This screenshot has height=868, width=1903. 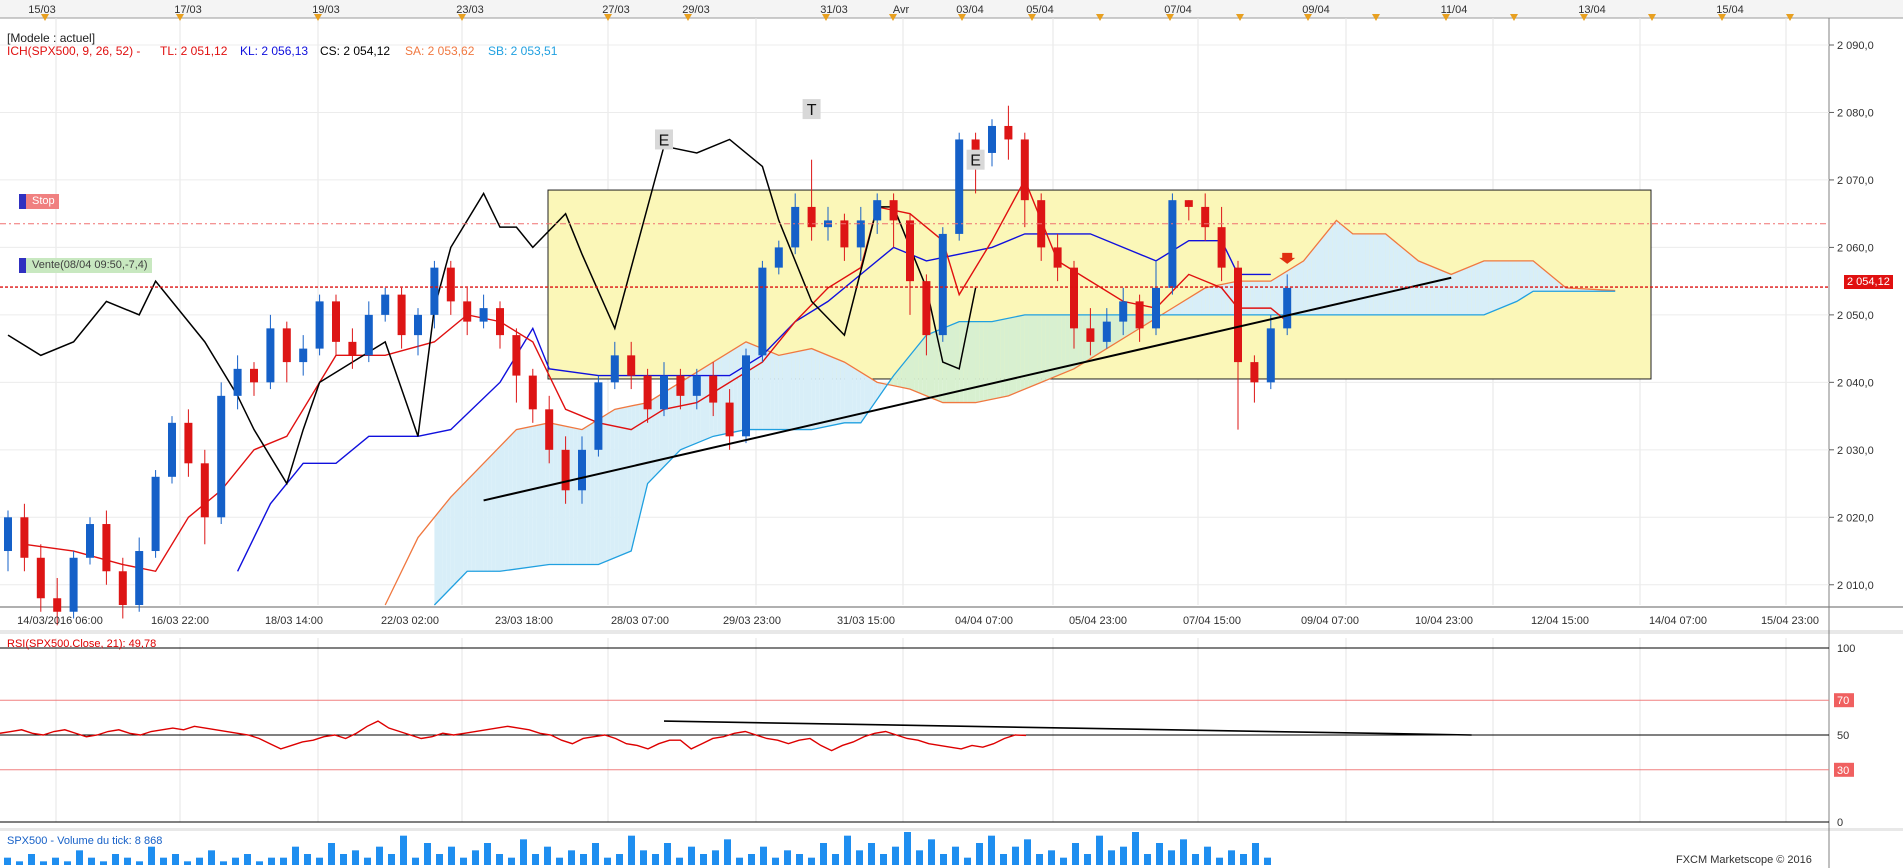 What do you see at coordinates (1560, 621) in the screenshot?
I see `bottom-date-label: 12/04 15:00` at bounding box center [1560, 621].